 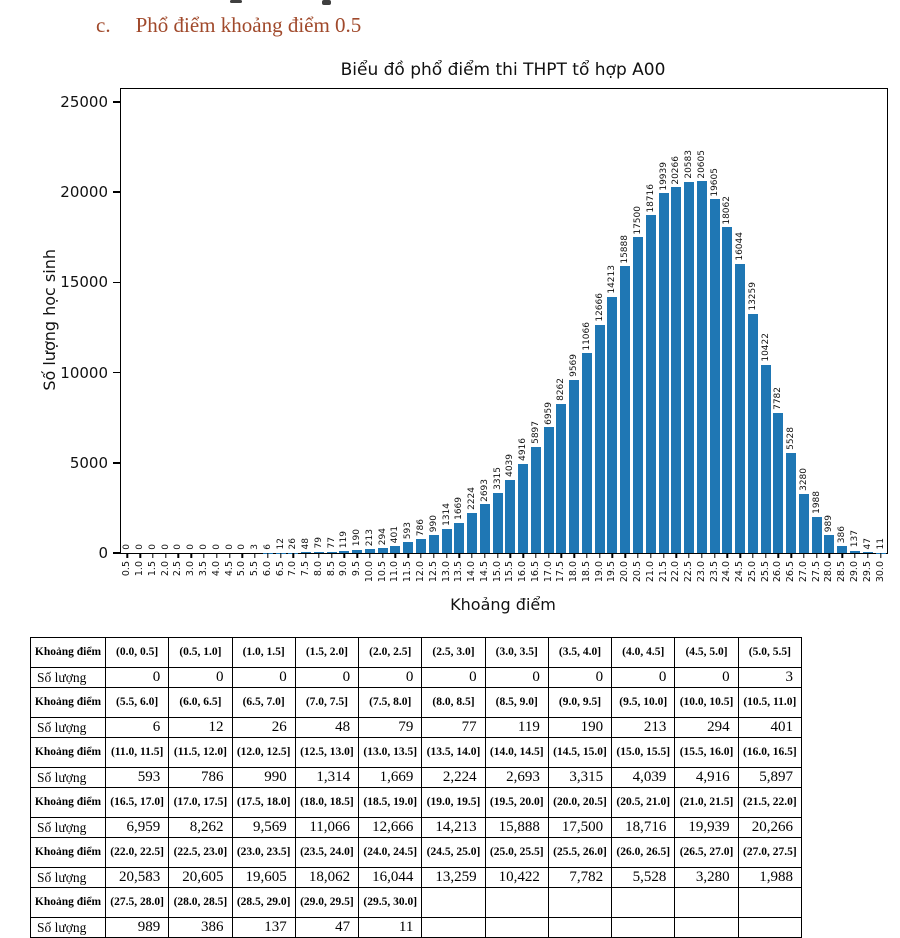 What do you see at coordinates (472, 498) in the screenshot?
I see `bar-value-label: 2224` at bounding box center [472, 498].